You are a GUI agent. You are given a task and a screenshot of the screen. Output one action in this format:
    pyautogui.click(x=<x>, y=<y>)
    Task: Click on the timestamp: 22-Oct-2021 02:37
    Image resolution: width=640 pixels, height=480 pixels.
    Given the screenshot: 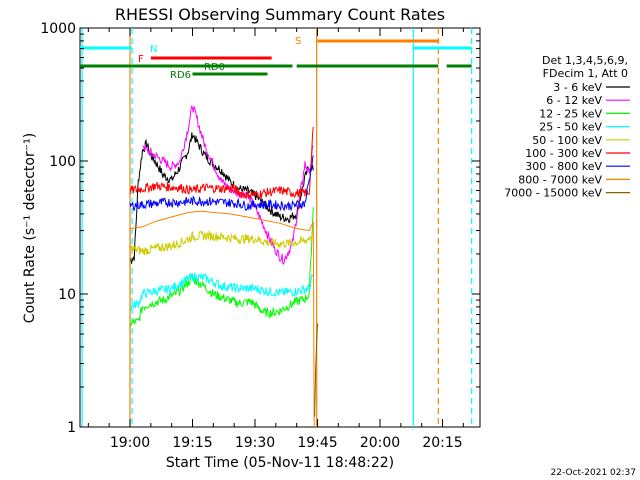 What is the action you would take?
    pyautogui.click(x=593, y=473)
    